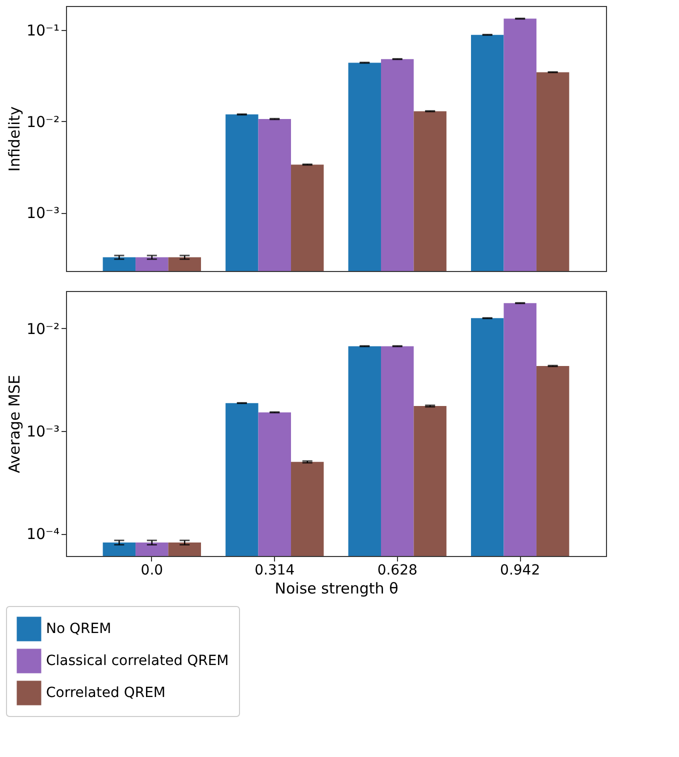 This screenshot has height=757, width=679. What do you see at coordinates (79, 629) in the screenshot?
I see `legend-label: No QREM` at bounding box center [79, 629].